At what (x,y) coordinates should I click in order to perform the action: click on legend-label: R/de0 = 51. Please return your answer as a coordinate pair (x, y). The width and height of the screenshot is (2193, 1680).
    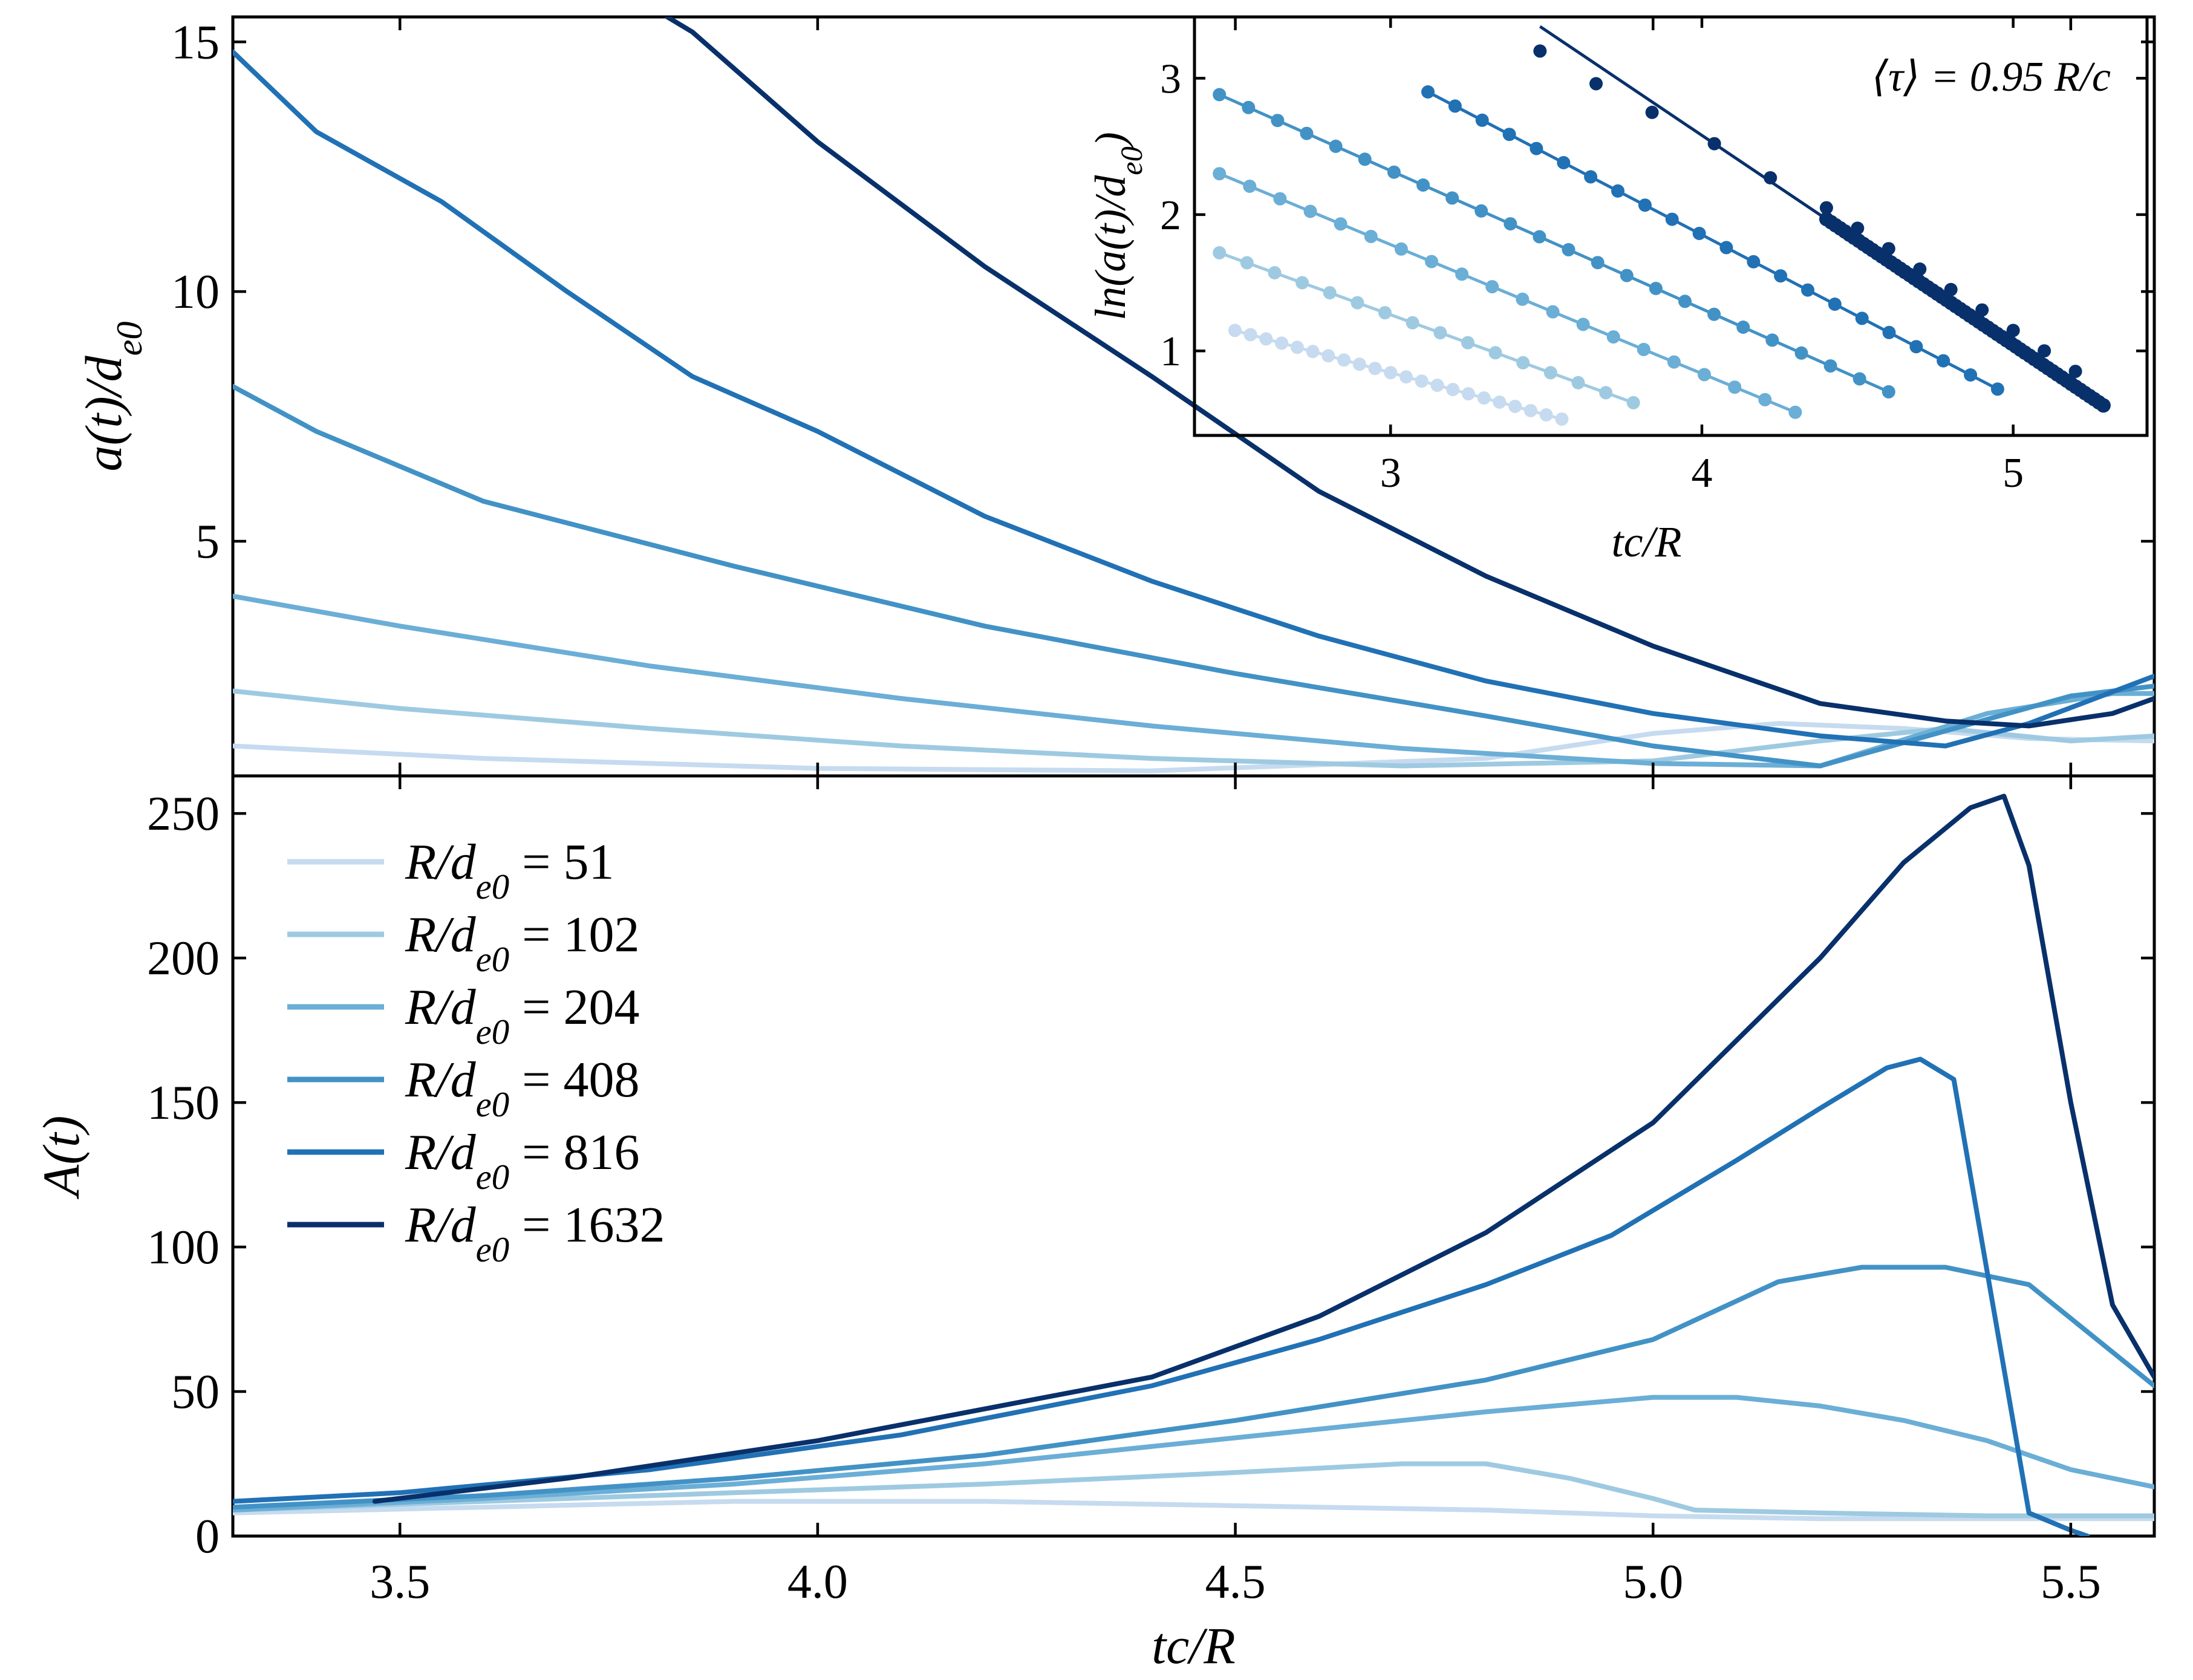
    Looking at the image, I should click on (509, 870).